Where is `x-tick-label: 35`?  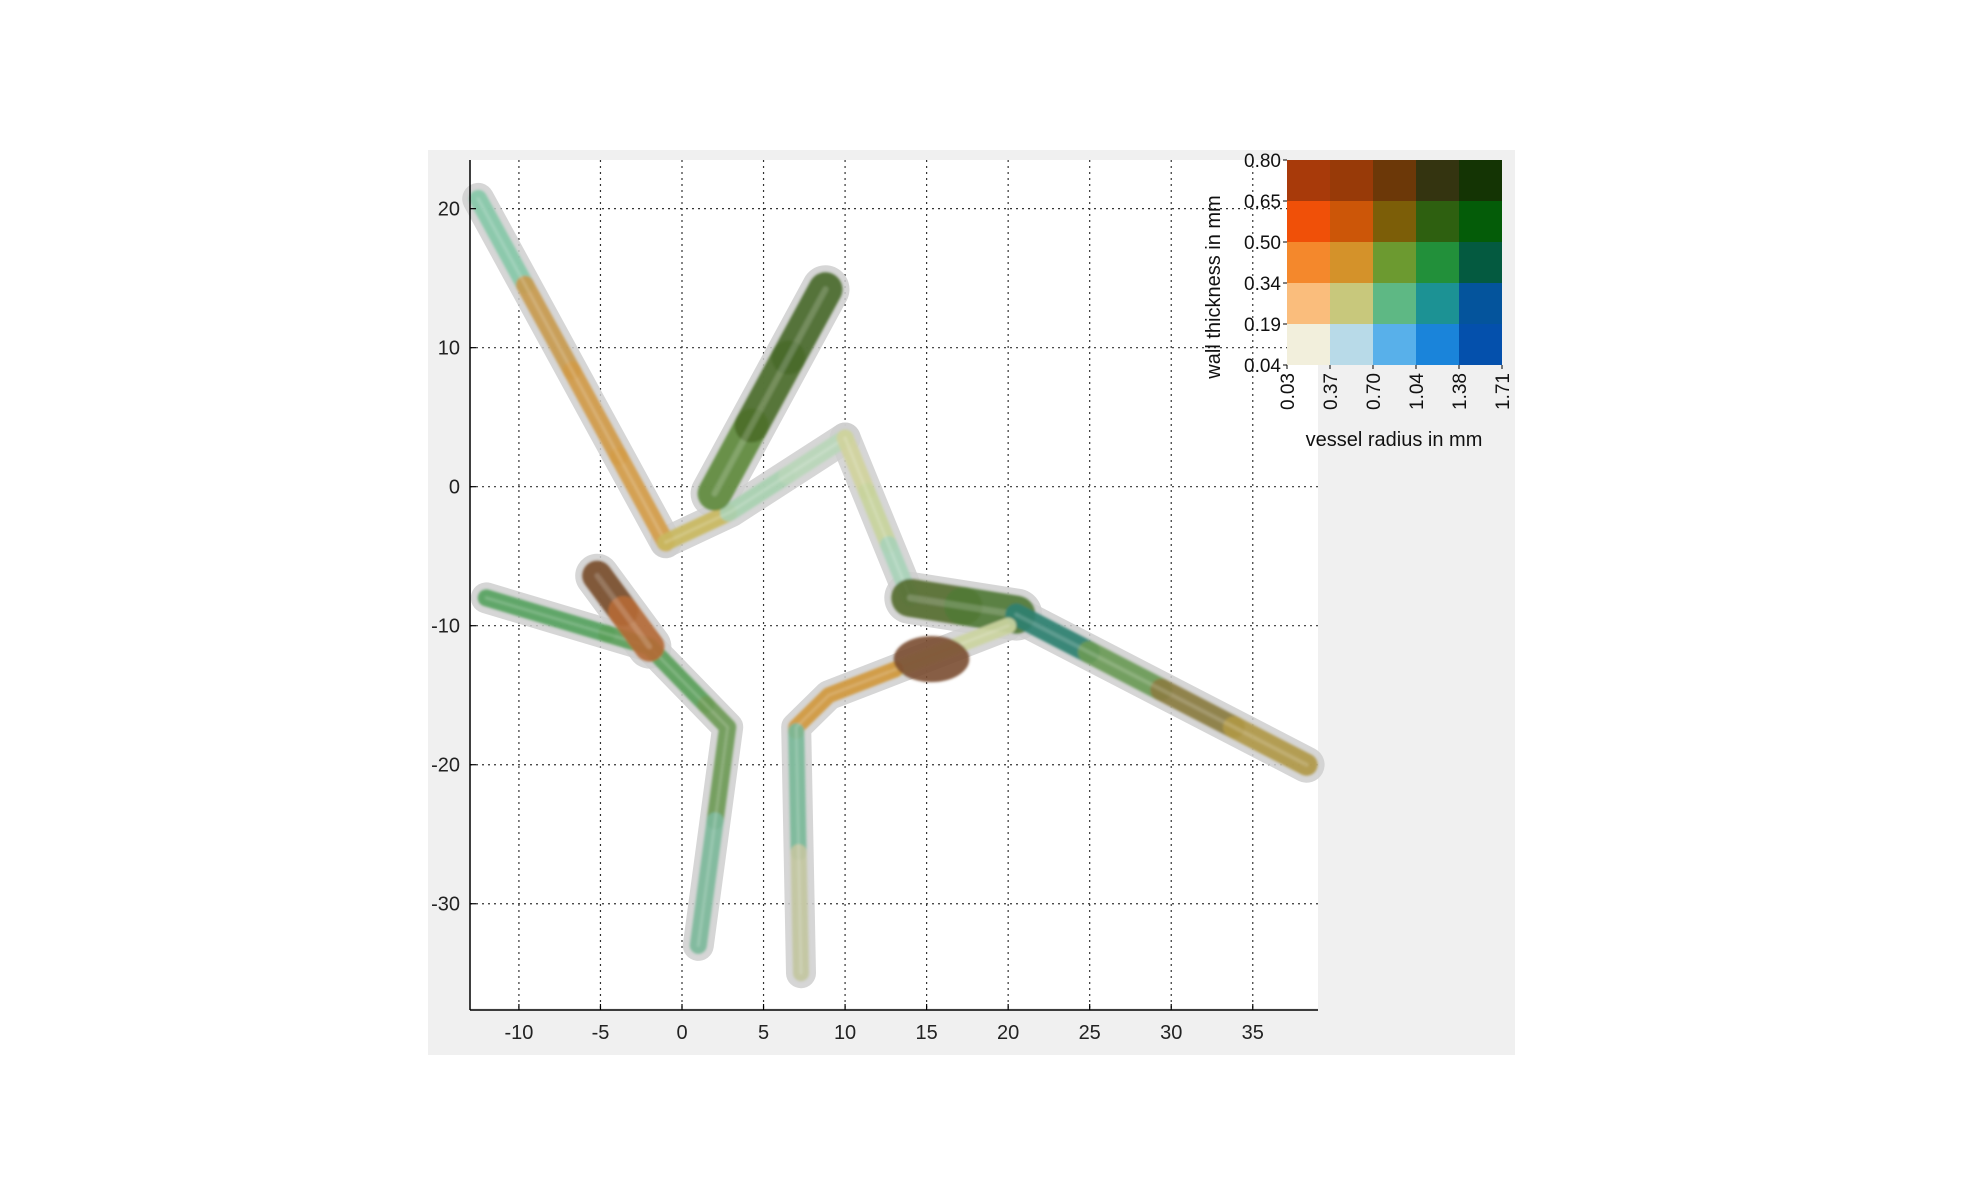
x-tick-label: 35 is located at coordinates (1253, 1033).